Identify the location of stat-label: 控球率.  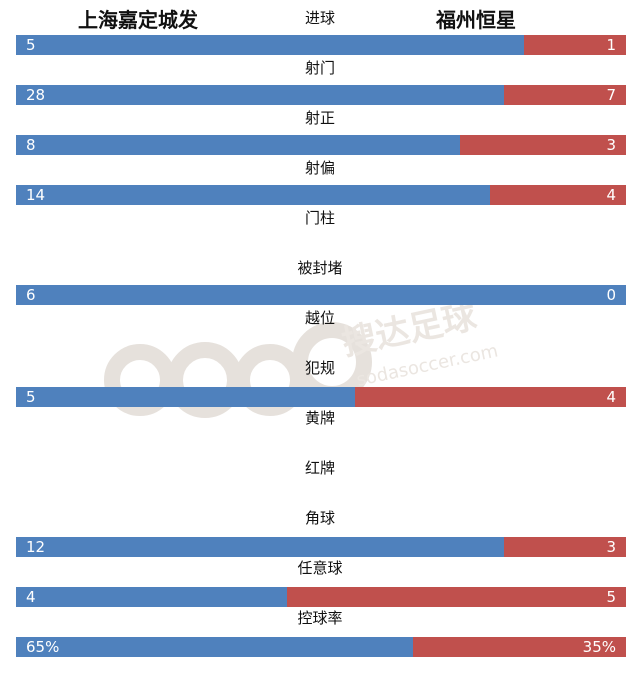
(320, 618).